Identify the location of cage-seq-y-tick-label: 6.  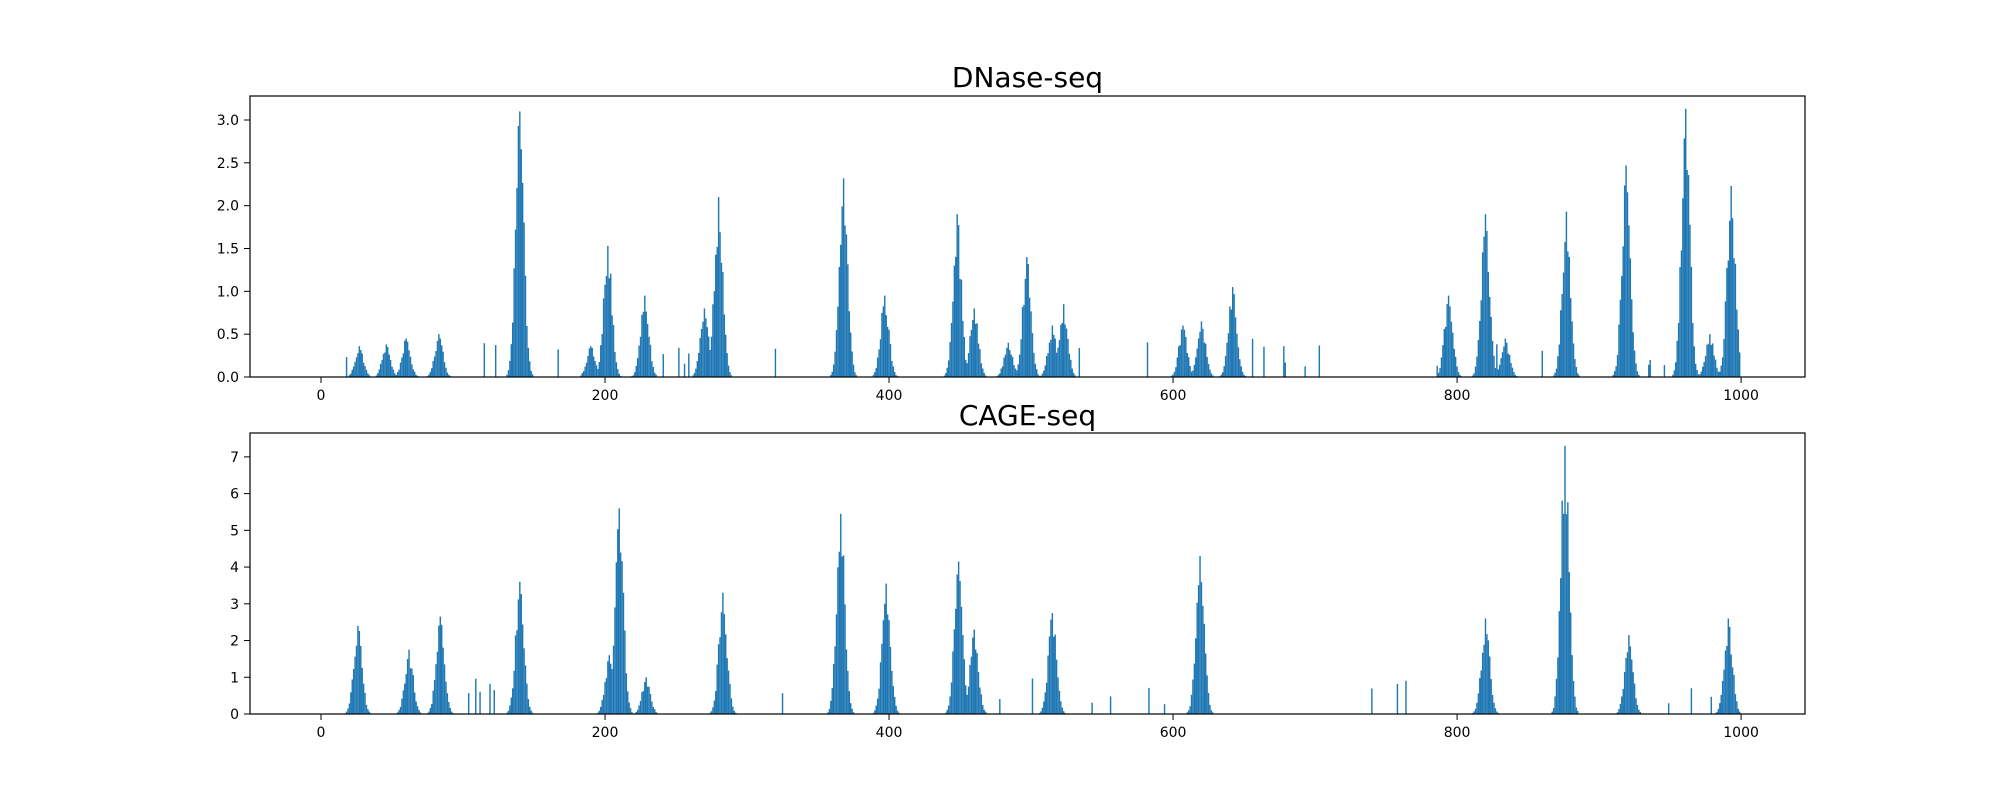
(234, 495).